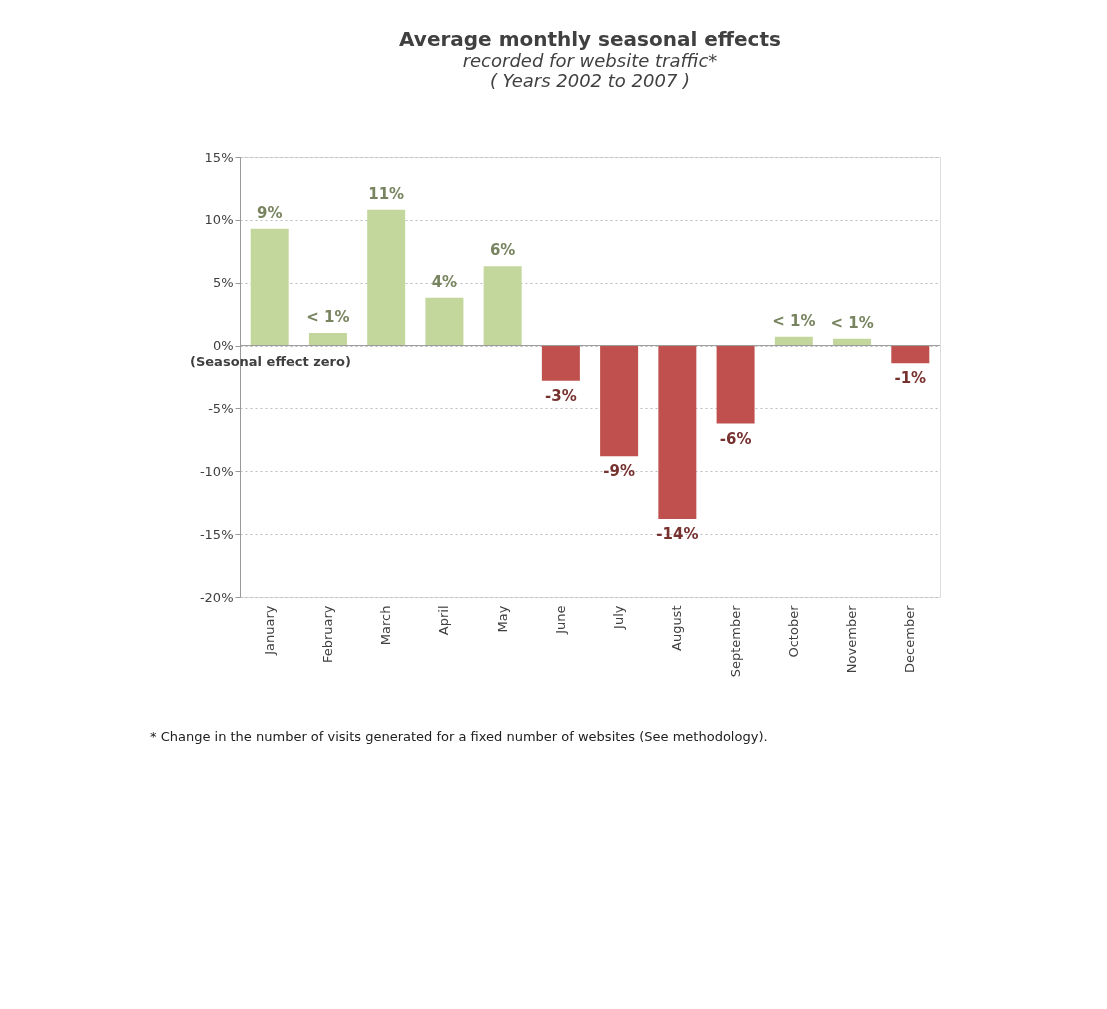 The image size is (1107, 1009). Describe the element at coordinates (216, 471) in the screenshot. I see `y-tick-label: -10%` at that location.